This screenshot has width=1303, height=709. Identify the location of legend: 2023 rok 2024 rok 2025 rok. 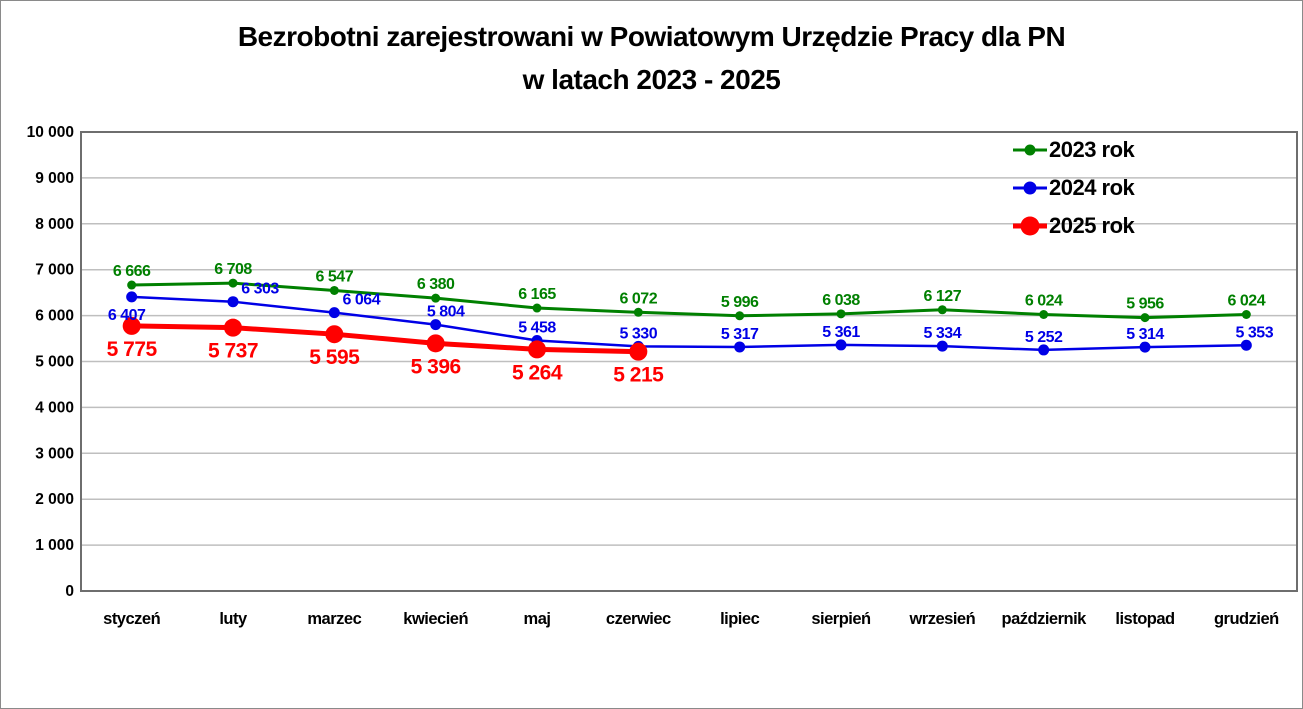
(1074, 188).